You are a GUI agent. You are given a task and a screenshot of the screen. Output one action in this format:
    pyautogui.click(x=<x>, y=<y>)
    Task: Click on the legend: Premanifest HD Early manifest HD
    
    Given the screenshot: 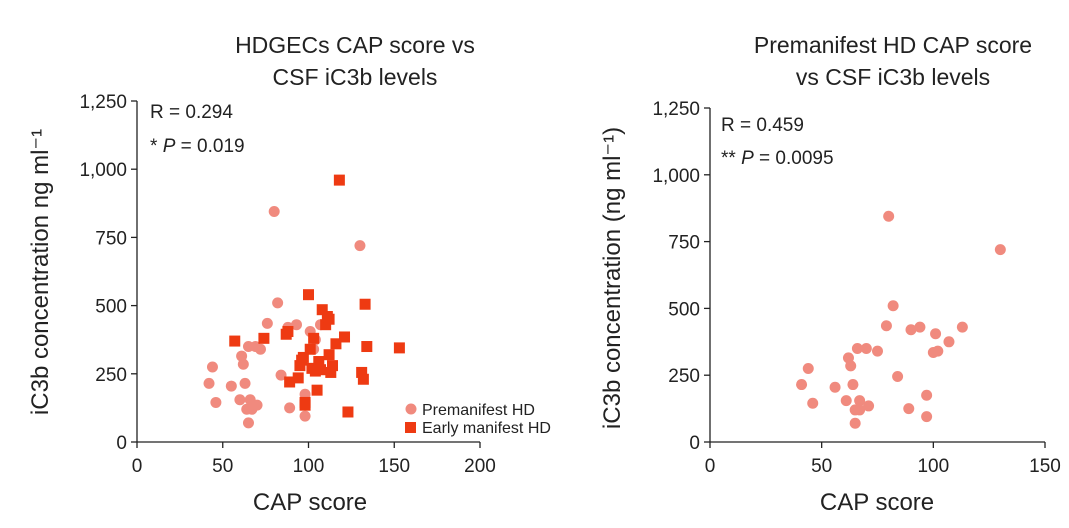 What is the action you would take?
    pyautogui.click(x=478, y=419)
    